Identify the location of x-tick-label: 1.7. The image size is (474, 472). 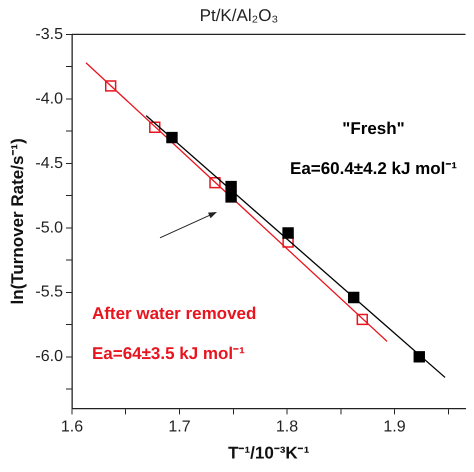
(179, 427).